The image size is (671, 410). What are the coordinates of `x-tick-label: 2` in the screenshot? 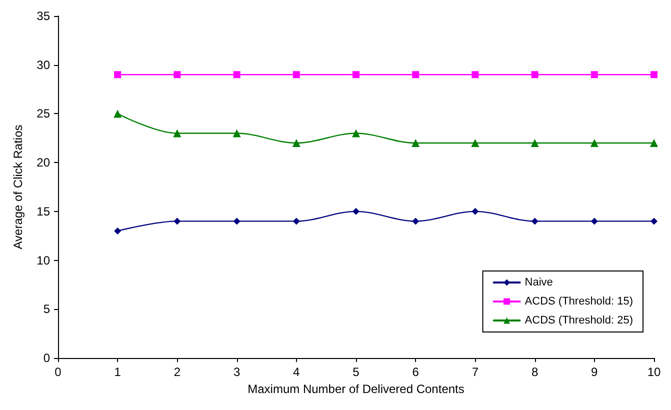 It's located at (177, 372).